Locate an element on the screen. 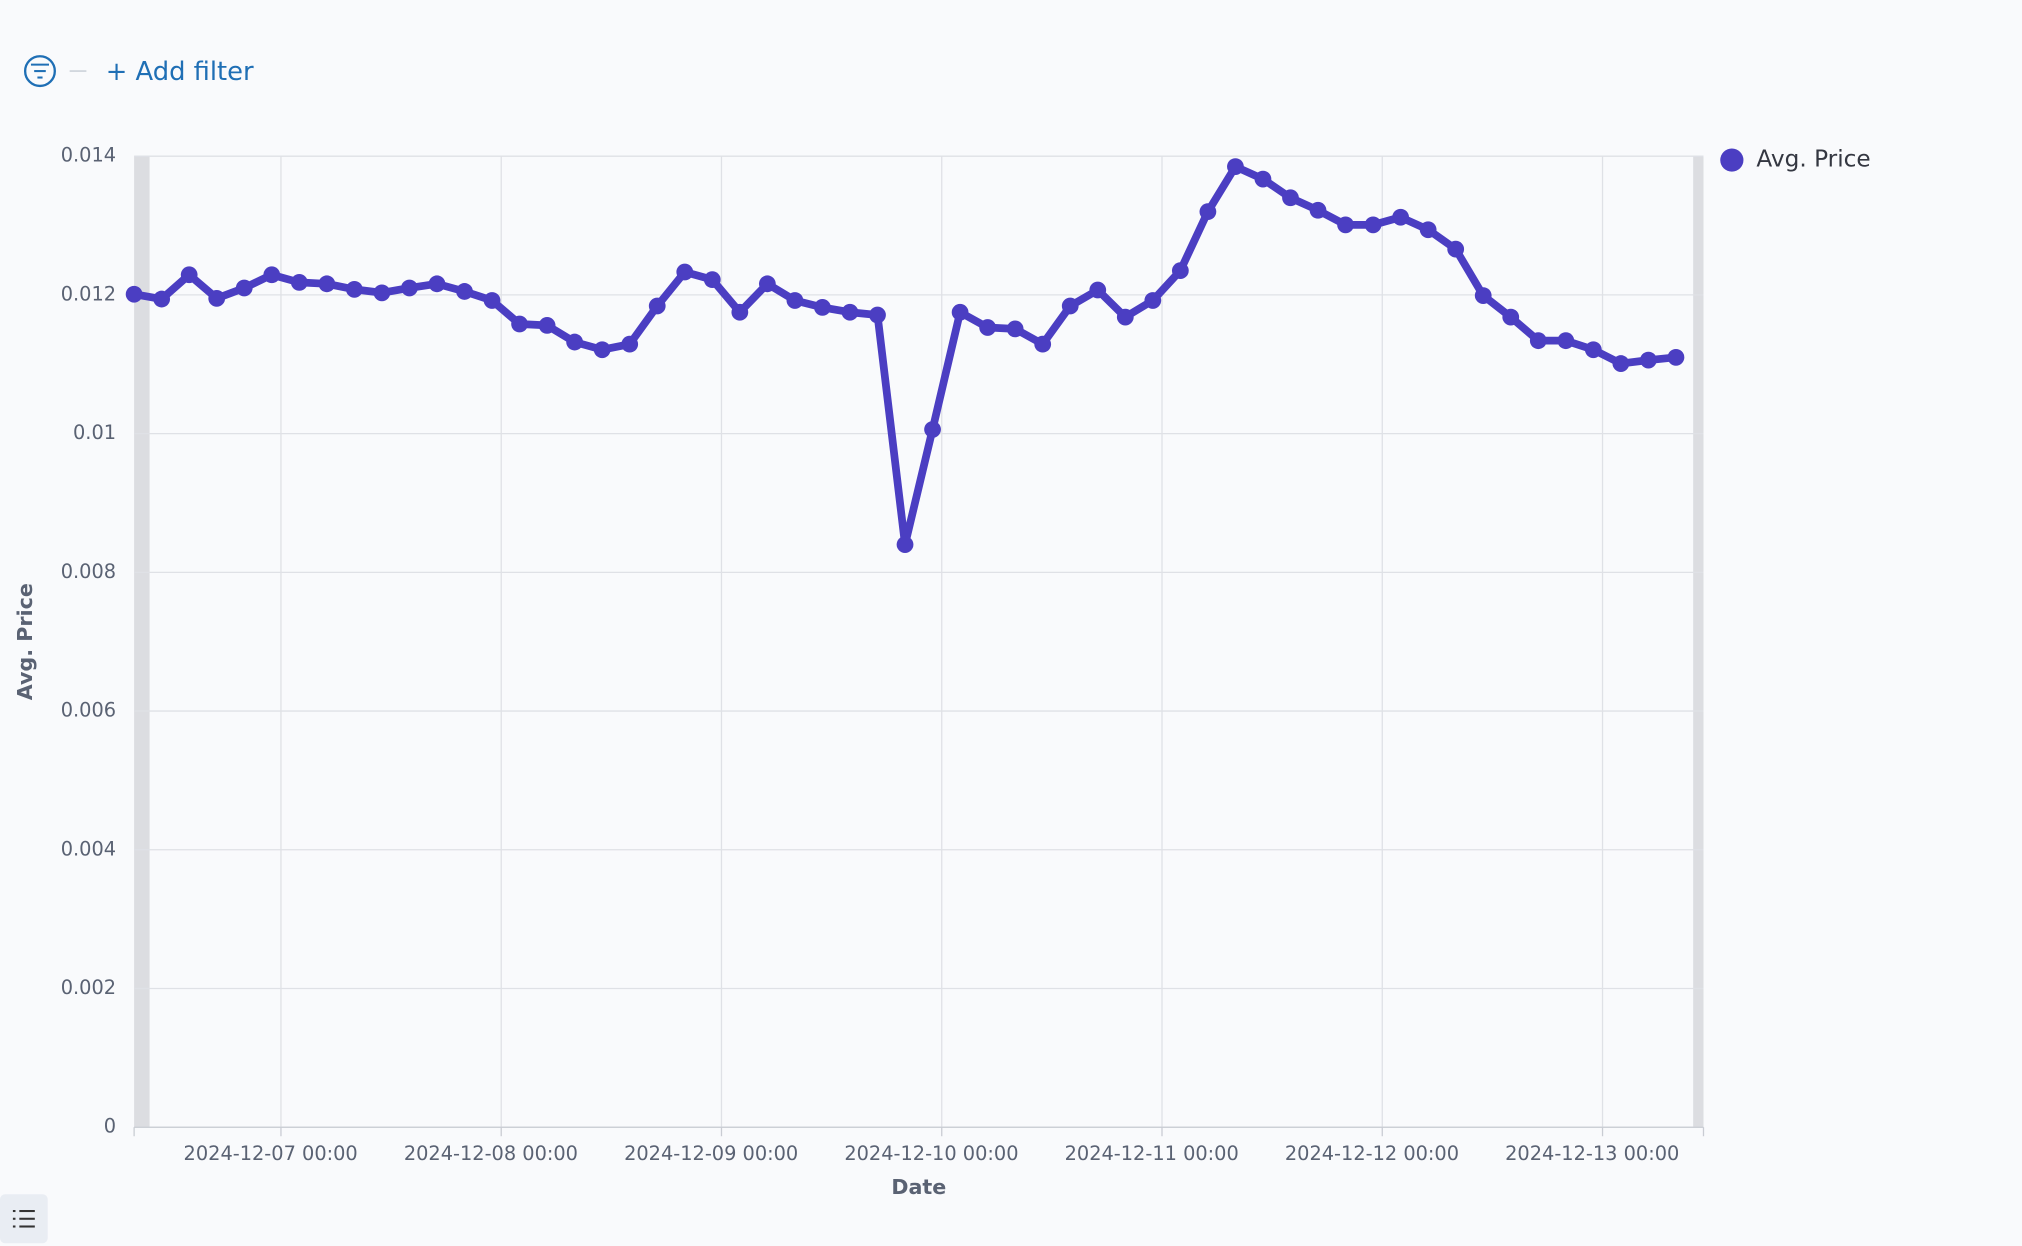  legend-marker is located at coordinates (1732, 160).